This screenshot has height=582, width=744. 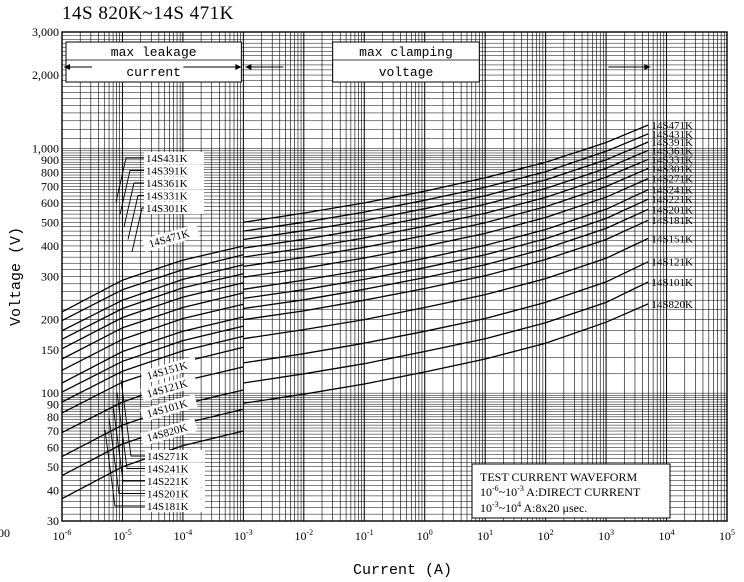 I want to click on region-label-line2: voltage, so click(x=406, y=72).